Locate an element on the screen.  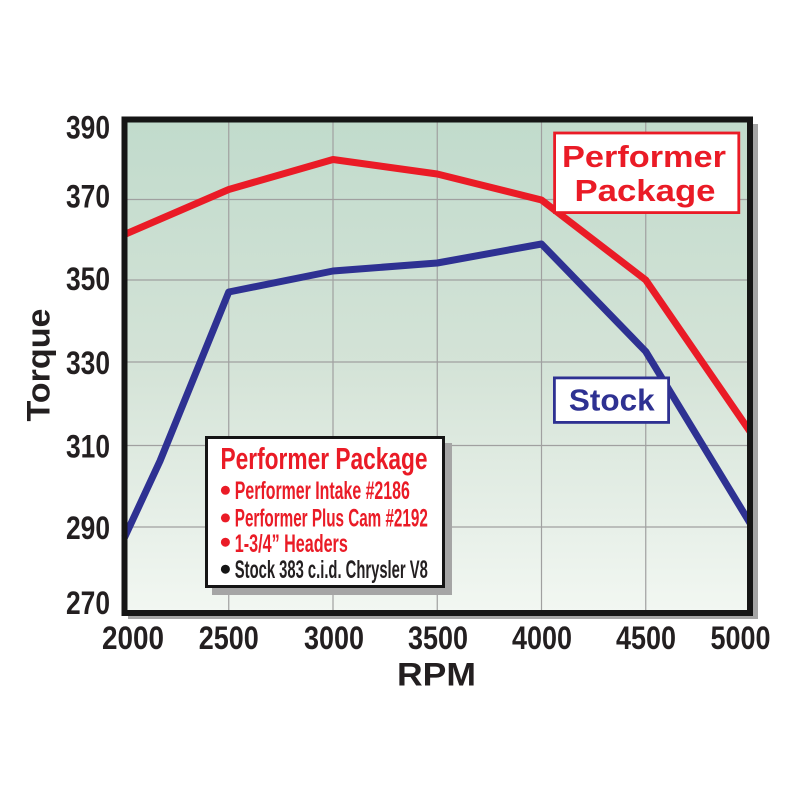
svg-text: Torque is located at coordinates (39, 365).